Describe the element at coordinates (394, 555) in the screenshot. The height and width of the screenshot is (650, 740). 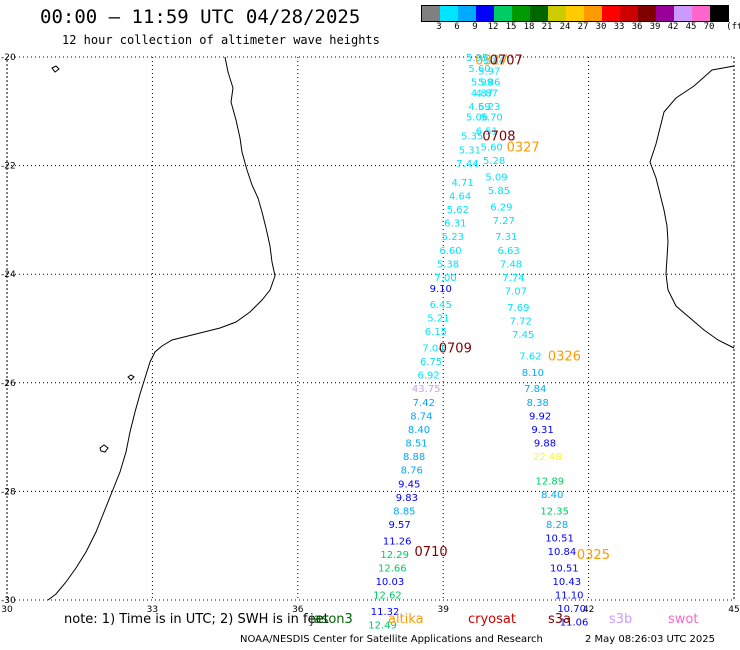
I see `wave-height-value: 12.29` at that location.